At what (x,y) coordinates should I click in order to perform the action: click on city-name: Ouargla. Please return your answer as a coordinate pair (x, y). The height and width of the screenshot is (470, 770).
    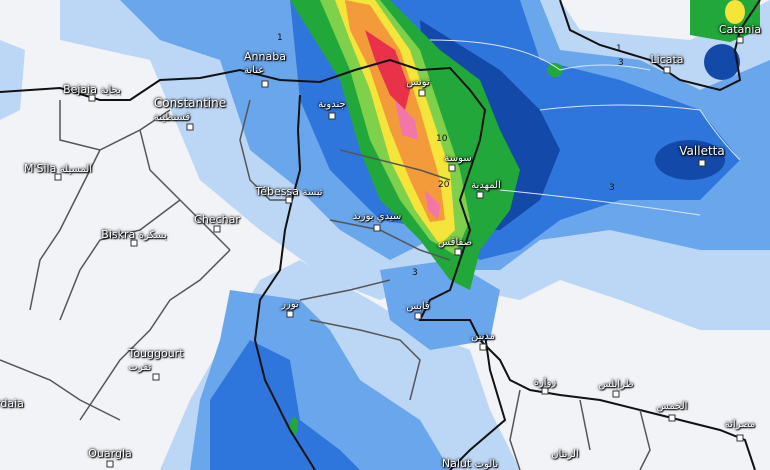
    Looking at the image, I should click on (110, 453).